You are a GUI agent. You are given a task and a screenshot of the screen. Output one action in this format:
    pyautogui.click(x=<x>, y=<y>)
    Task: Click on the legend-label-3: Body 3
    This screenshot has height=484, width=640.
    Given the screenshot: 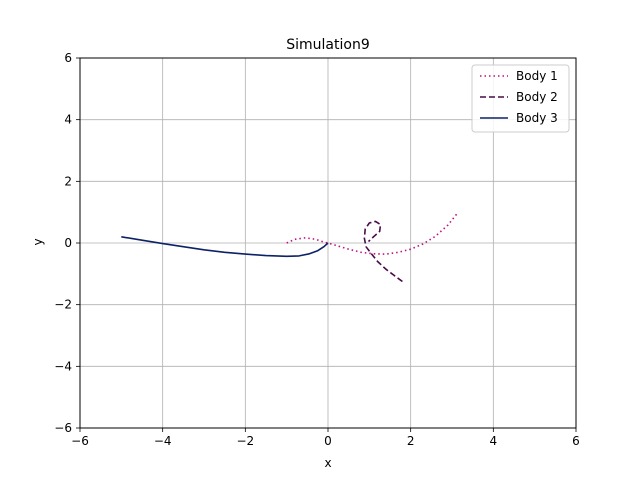 What is the action you would take?
    pyautogui.click(x=537, y=118)
    